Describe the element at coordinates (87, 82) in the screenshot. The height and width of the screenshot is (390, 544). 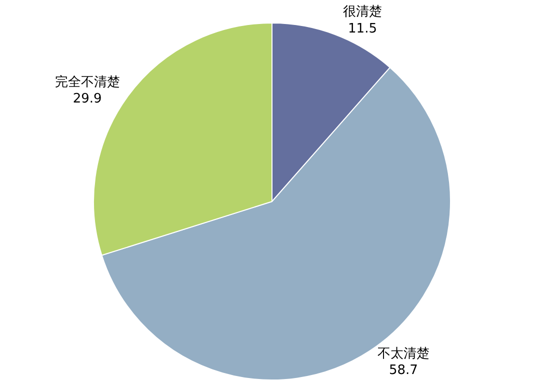
I see `slice-label: 完全不清楚` at that location.